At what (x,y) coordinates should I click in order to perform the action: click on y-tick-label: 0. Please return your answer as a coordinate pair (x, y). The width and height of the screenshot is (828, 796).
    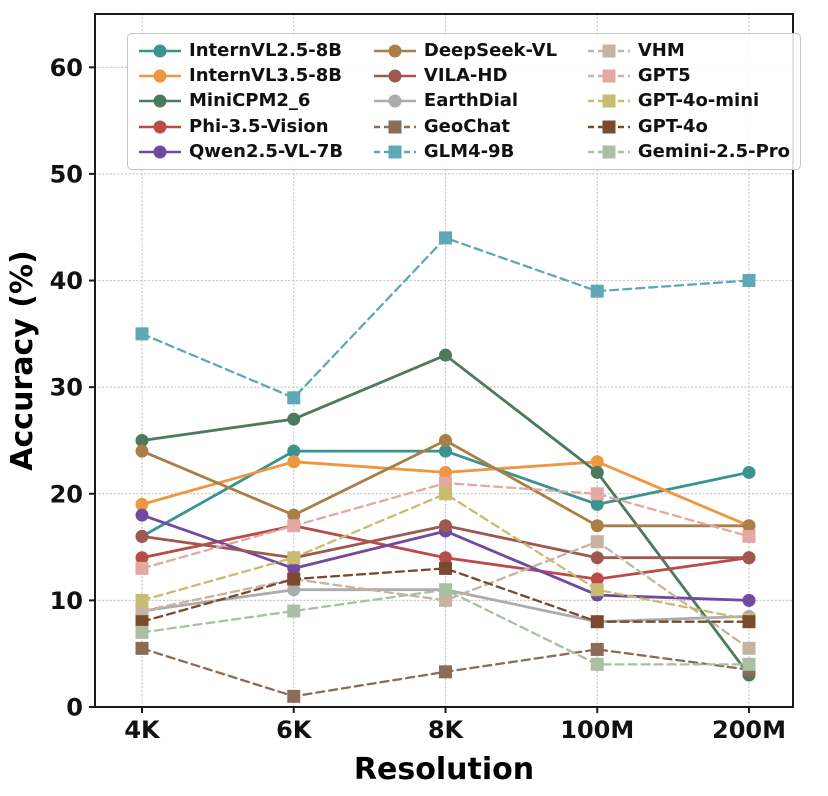
    Looking at the image, I should click on (74, 708).